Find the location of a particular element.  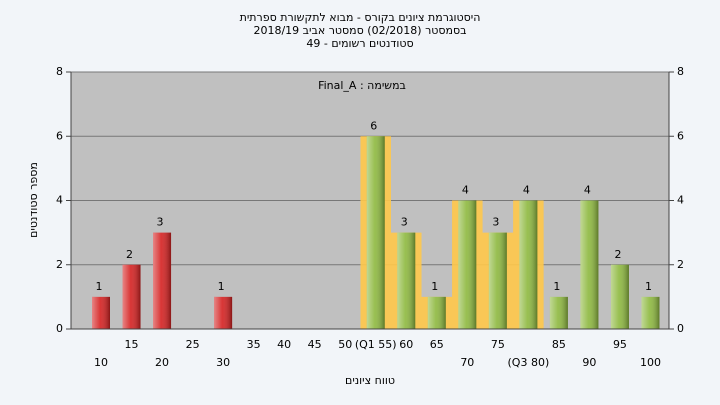

x-tick-label: 85 is located at coordinates (559, 344).